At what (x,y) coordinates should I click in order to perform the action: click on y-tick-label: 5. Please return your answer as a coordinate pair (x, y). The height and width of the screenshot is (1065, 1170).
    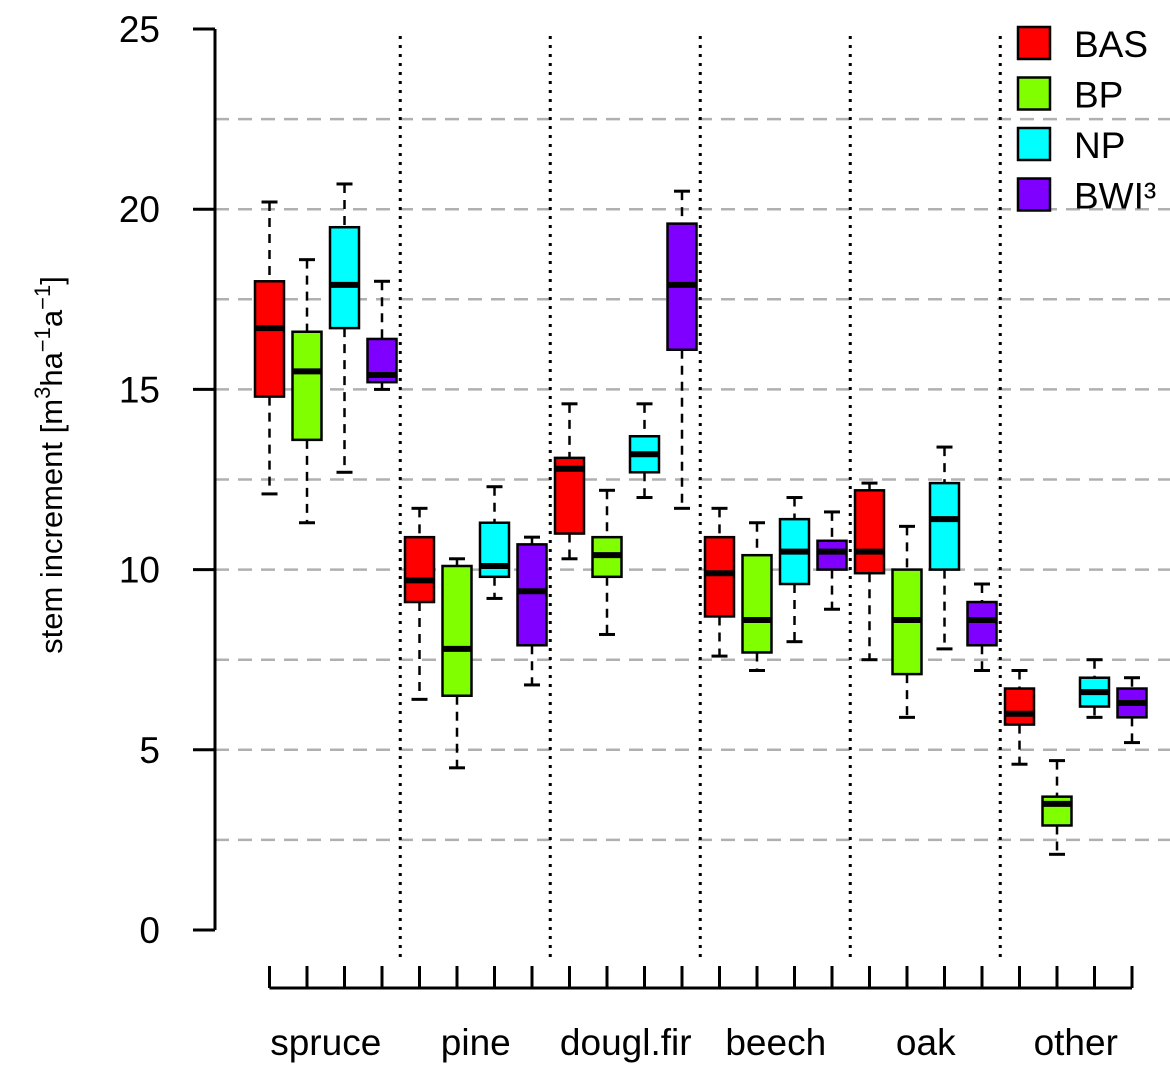
    Looking at the image, I should click on (149, 750).